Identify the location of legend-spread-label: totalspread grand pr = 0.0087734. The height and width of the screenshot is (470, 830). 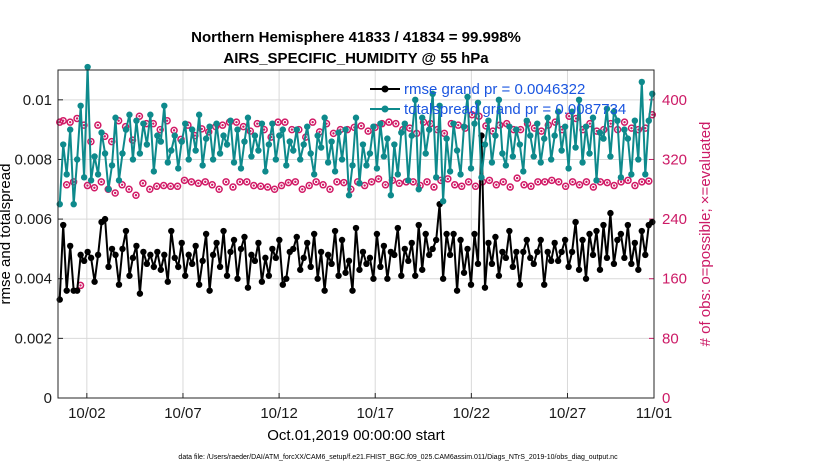
(515, 109).